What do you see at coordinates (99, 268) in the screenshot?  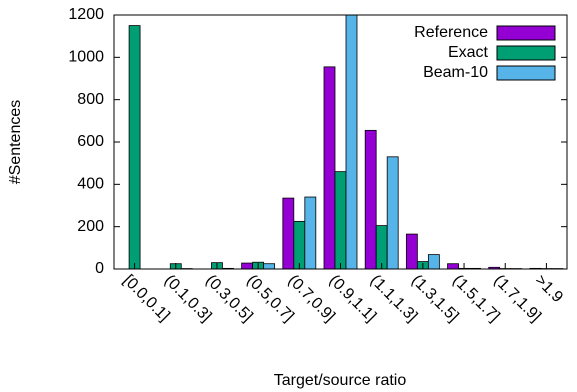 I see `y-tick-label: 0` at bounding box center [99, 268].